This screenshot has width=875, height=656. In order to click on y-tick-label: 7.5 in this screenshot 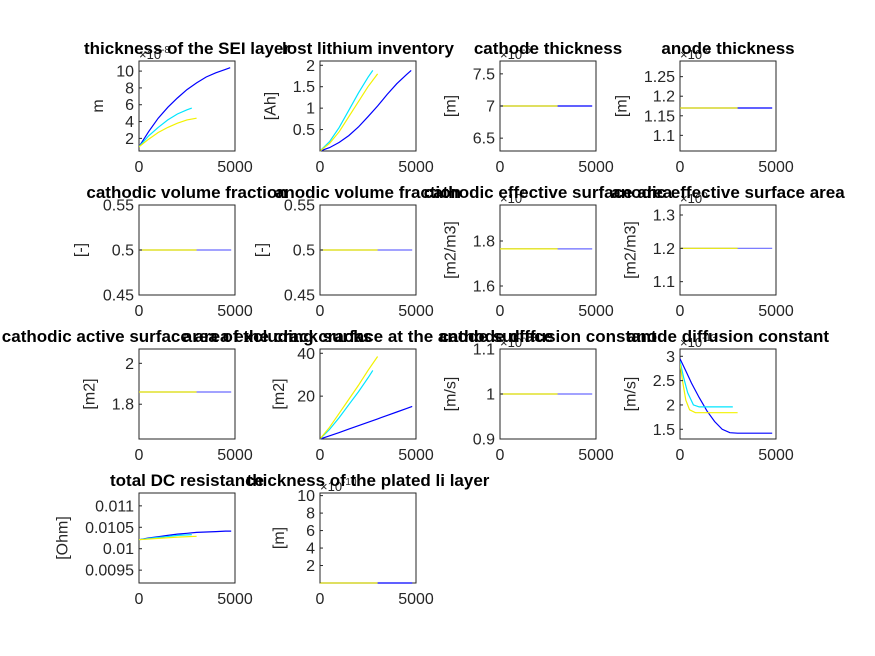, I will do `click(484, 74)`.